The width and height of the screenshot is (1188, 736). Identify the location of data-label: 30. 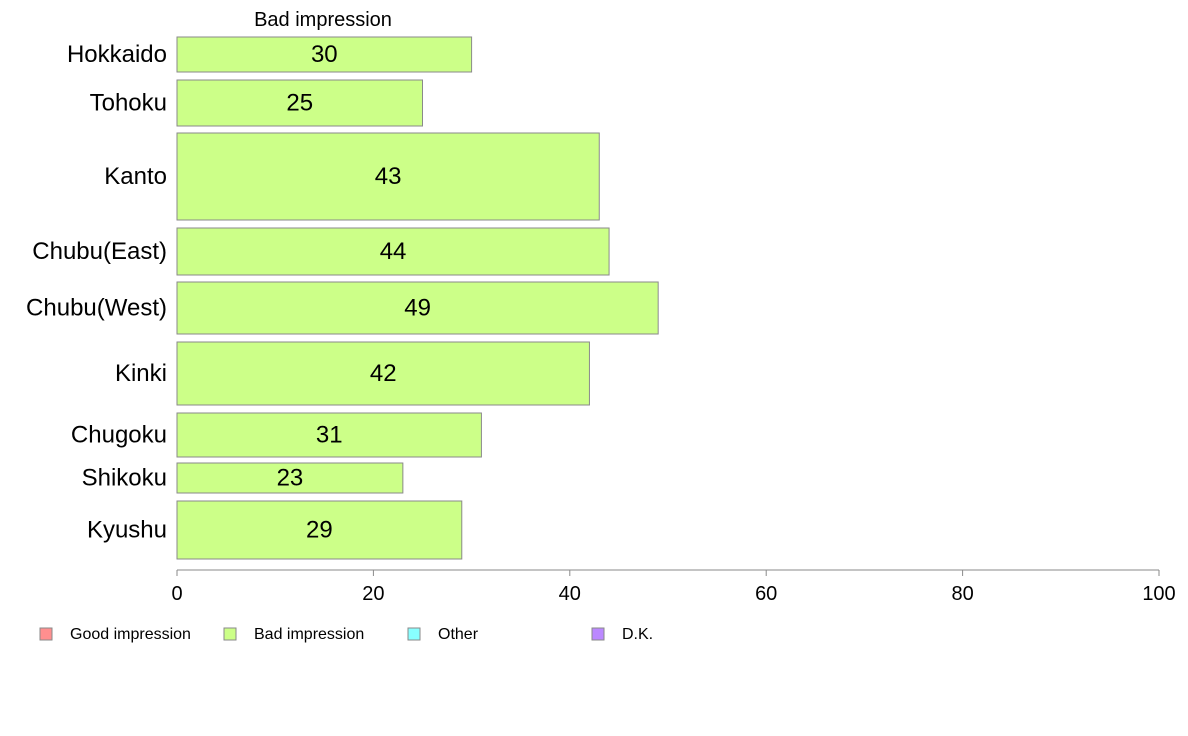
(324, 54).